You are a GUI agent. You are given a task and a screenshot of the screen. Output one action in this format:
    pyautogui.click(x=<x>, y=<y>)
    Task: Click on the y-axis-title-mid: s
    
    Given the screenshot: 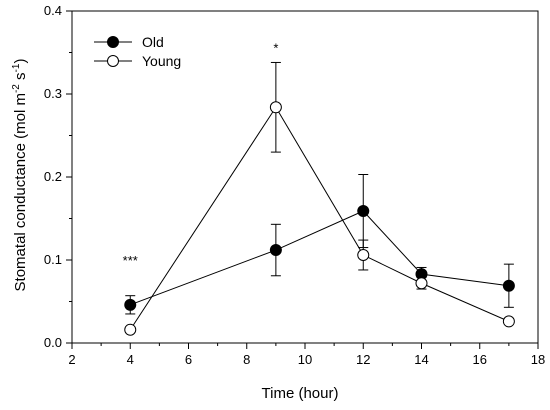 What is the action you would take?
    pyautogui.click(x=20, y=78)
    